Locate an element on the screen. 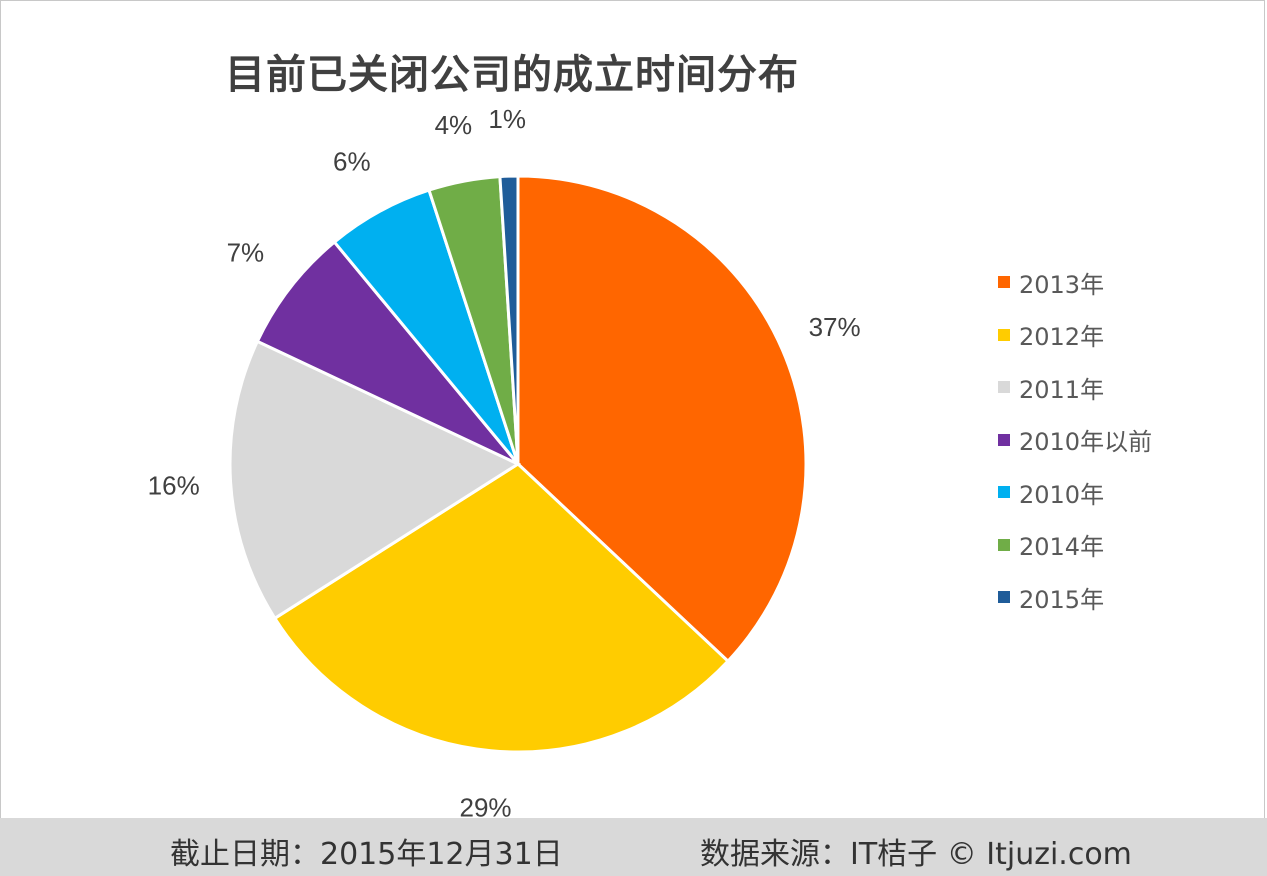 This screenshot has height=876, width=1267. legend-item-6: 2015年 is located at coordinates (1075, 597).